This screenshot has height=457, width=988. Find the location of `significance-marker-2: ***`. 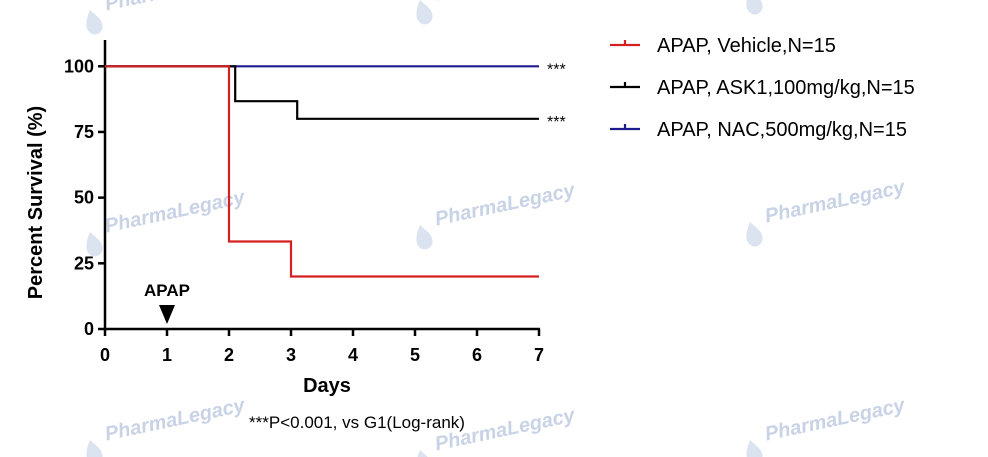

significance-marker-2: *** is located at coordinates (556, 122).